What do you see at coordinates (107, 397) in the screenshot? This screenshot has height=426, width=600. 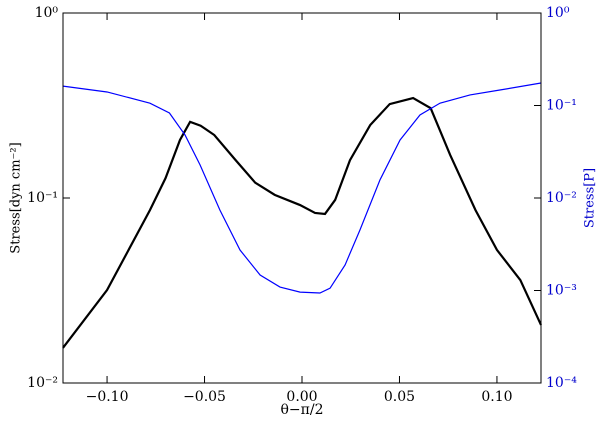 I see `x-tick-label: −0.10` at bounding box center [107, 397].